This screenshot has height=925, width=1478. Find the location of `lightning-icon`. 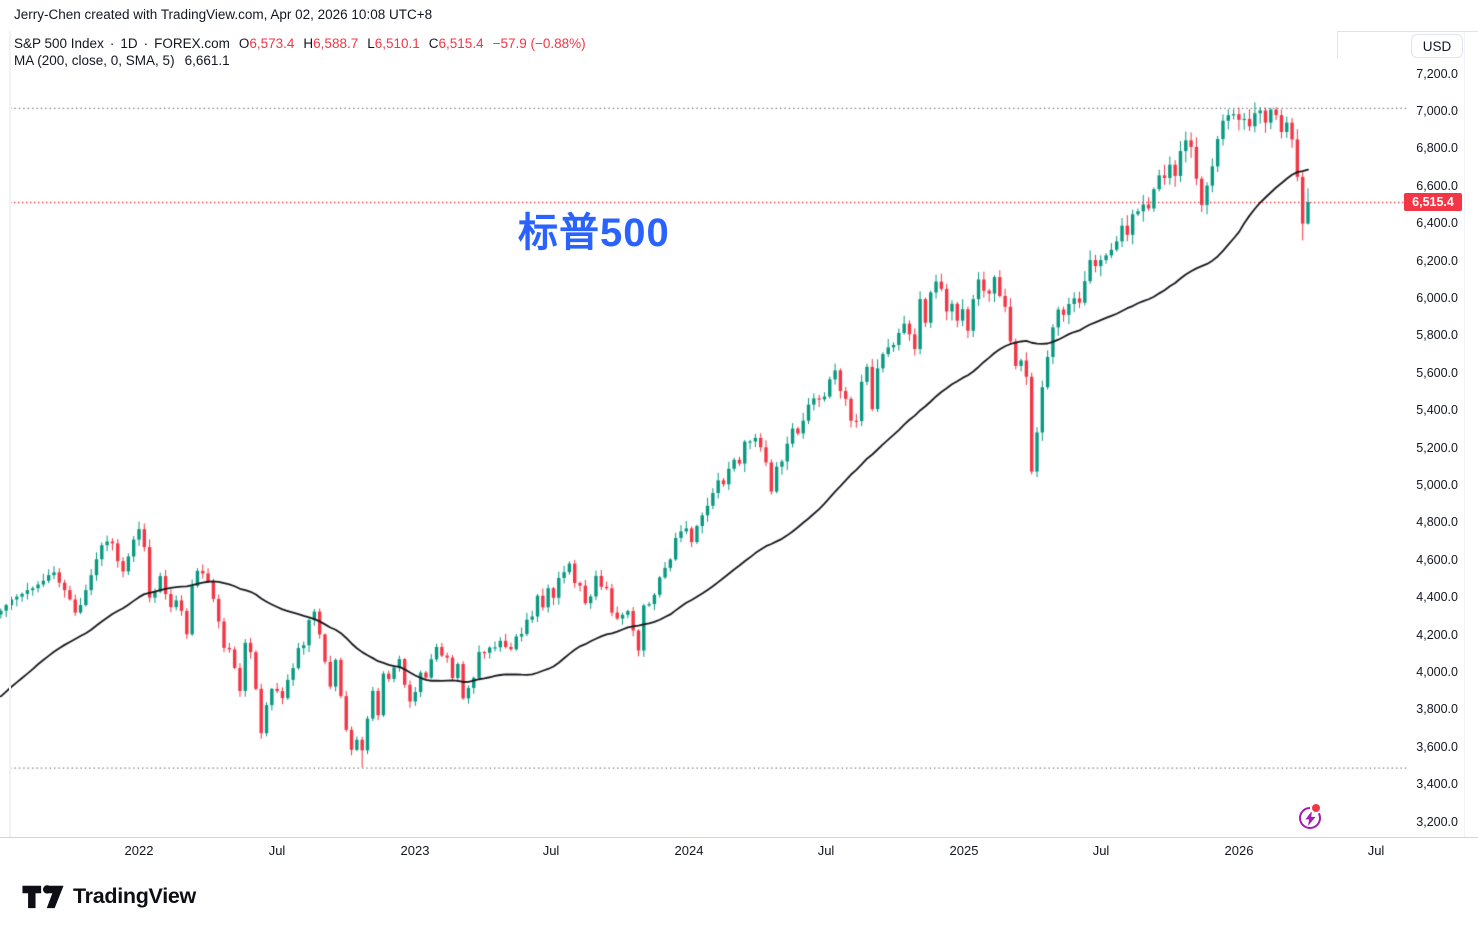

lightning-icon is located at coordinates (1310, 818).